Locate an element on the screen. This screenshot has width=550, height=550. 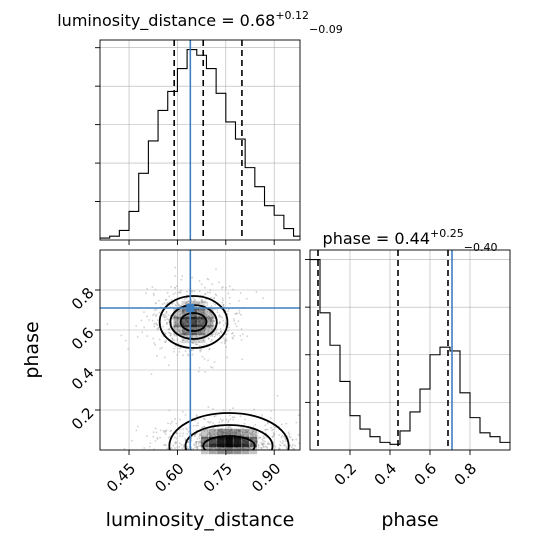
joint-contours is located at coordinates (224, 372).